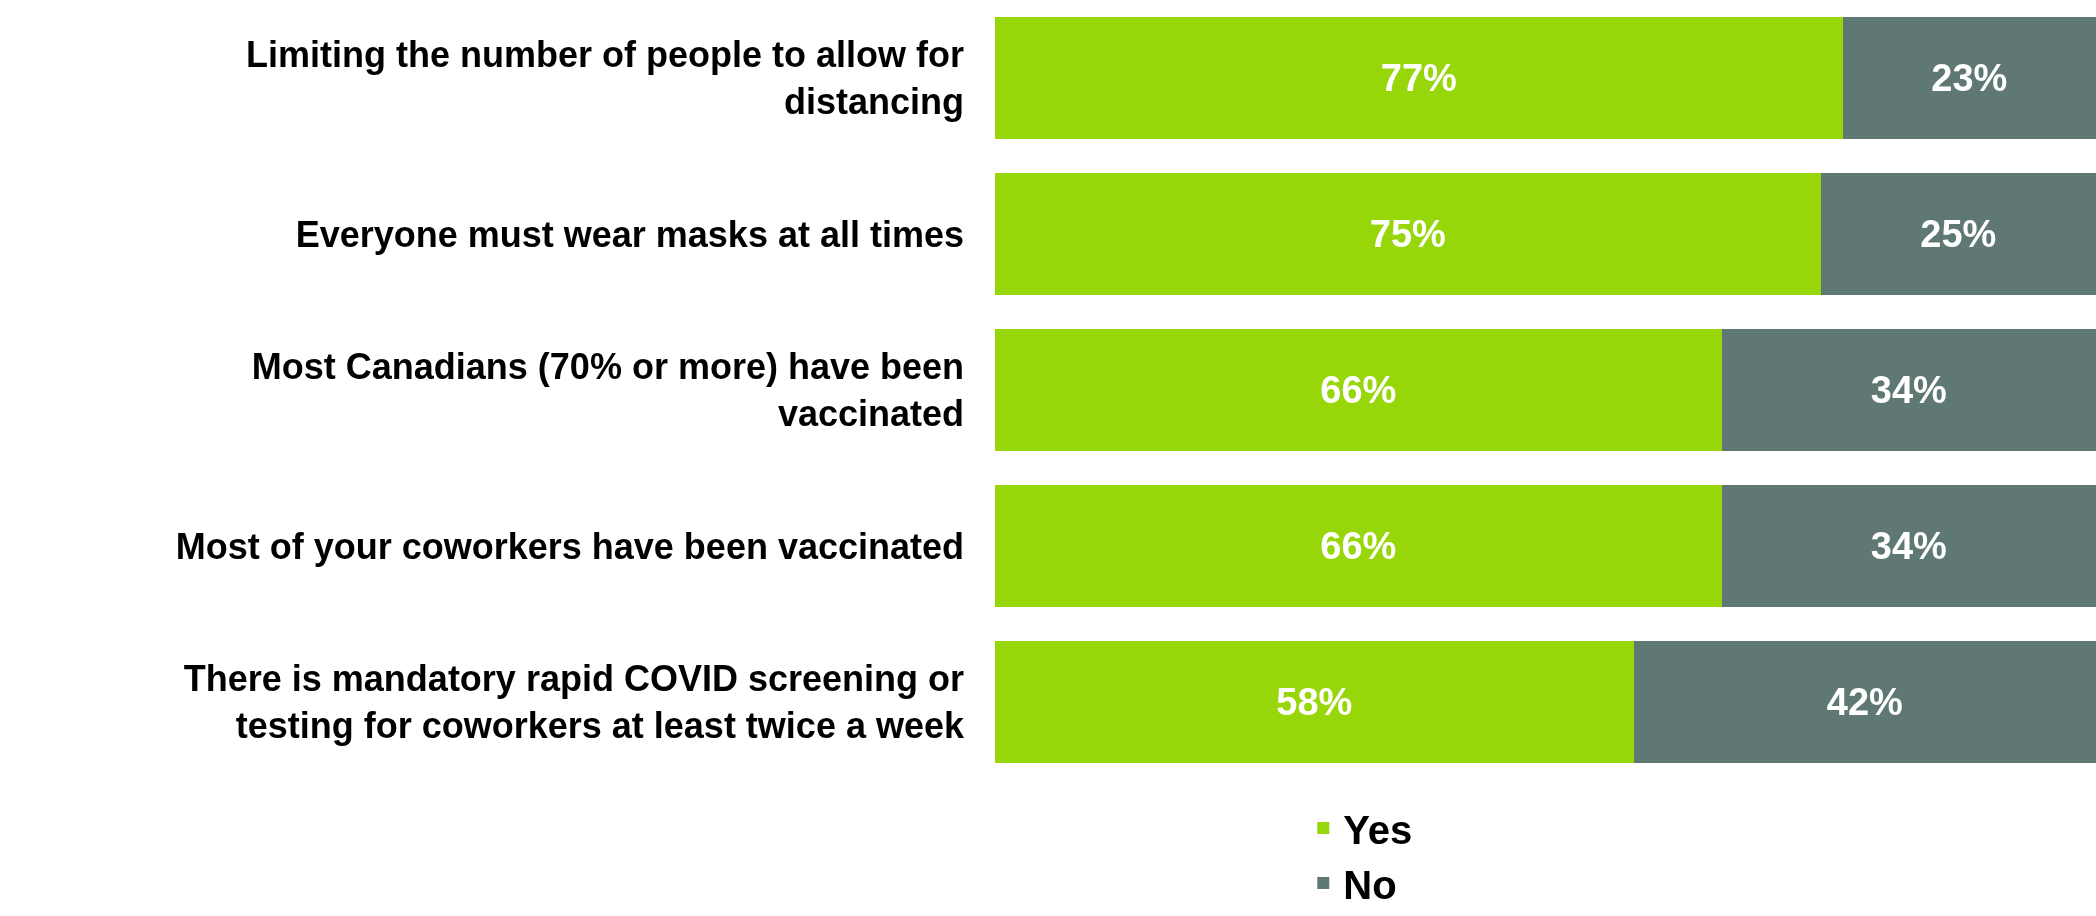  I want to click on data-label: 23%, so click(1969, 78).